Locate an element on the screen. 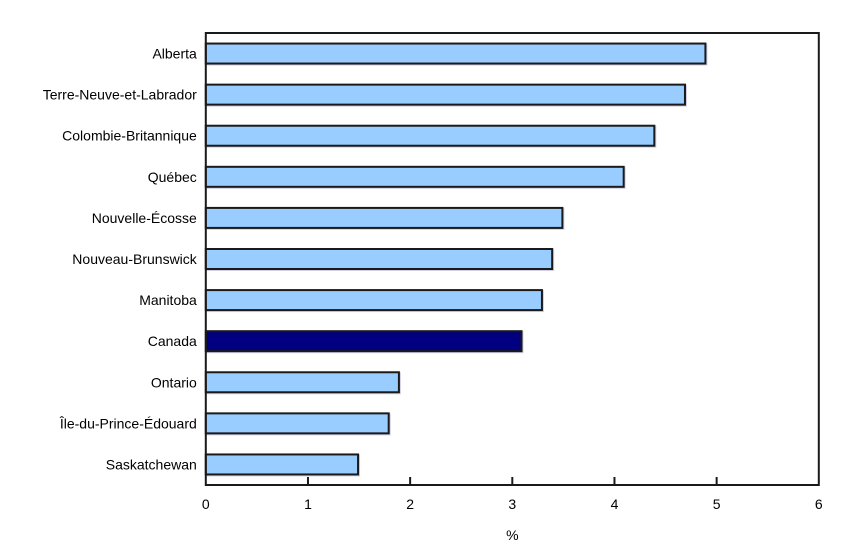 The height and width of the screenshot is (556, 845). bar-nouveau-brunswick is located at coordinates (379, 259).